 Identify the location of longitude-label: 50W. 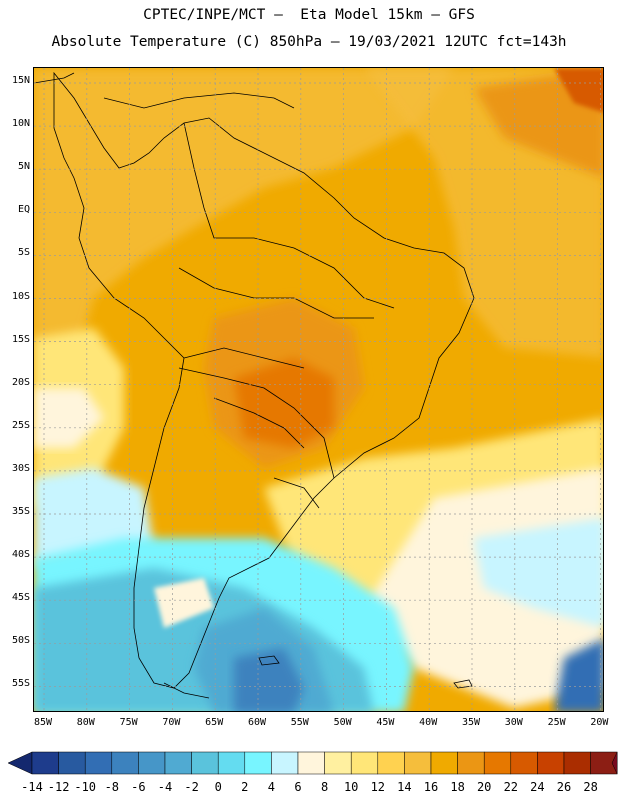
(342, 722).